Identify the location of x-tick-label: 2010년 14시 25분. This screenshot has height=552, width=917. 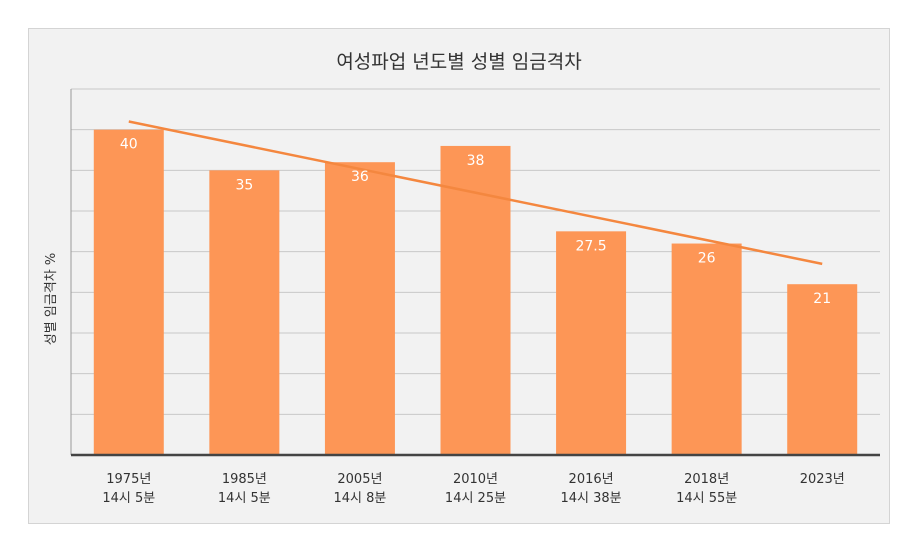
(475, 489).